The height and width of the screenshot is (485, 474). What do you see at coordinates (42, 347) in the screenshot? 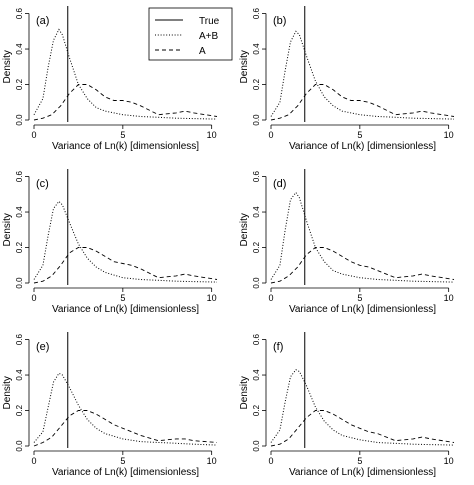
I see `panel-label: (e)` at bounding box center [42, 347].